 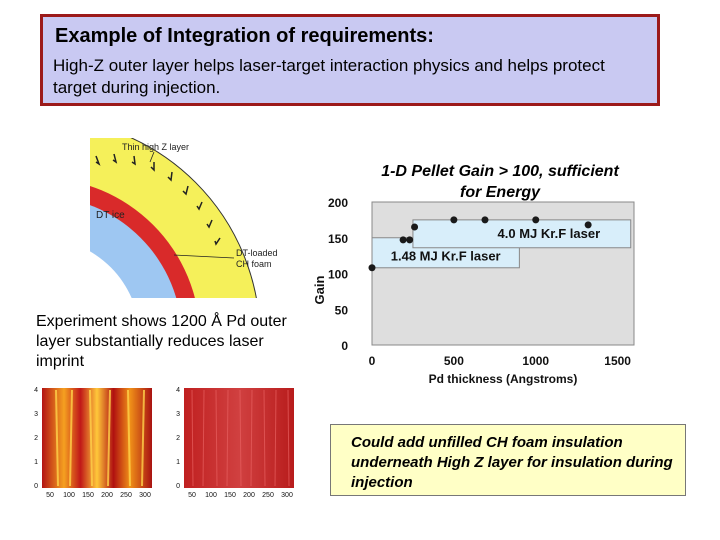 I want to click on laser-arrows, so click(x=158, y=199).